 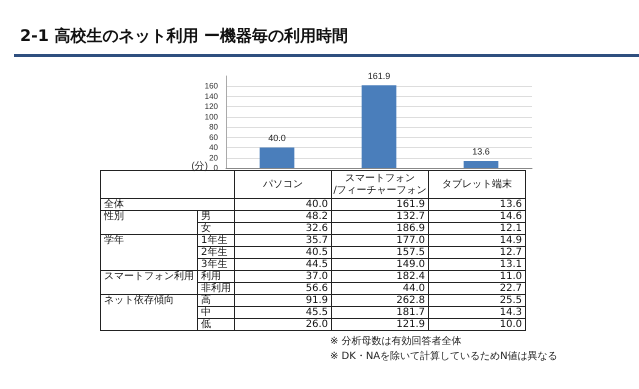 I want to click on data-label: 14.6, so click(x=477, y=216).